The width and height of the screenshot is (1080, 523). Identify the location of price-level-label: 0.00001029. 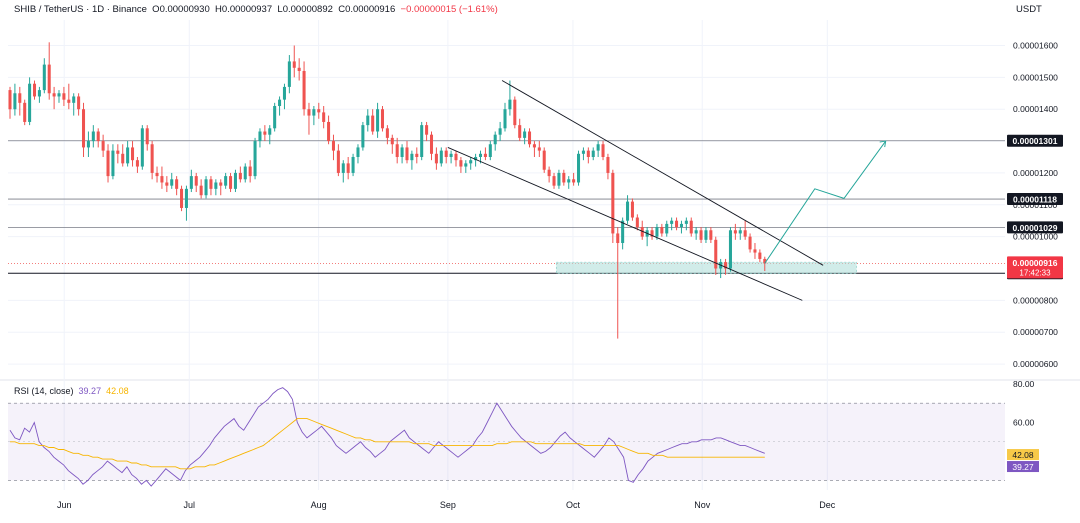
(1035, 228).